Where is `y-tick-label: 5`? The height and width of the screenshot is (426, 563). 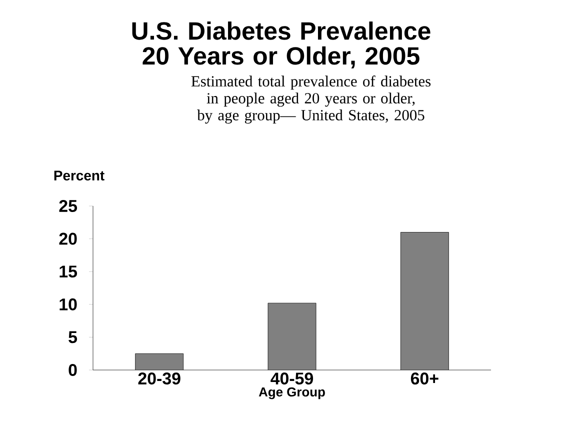
y-tick-label: 5 is located at coordinates (73, 337).